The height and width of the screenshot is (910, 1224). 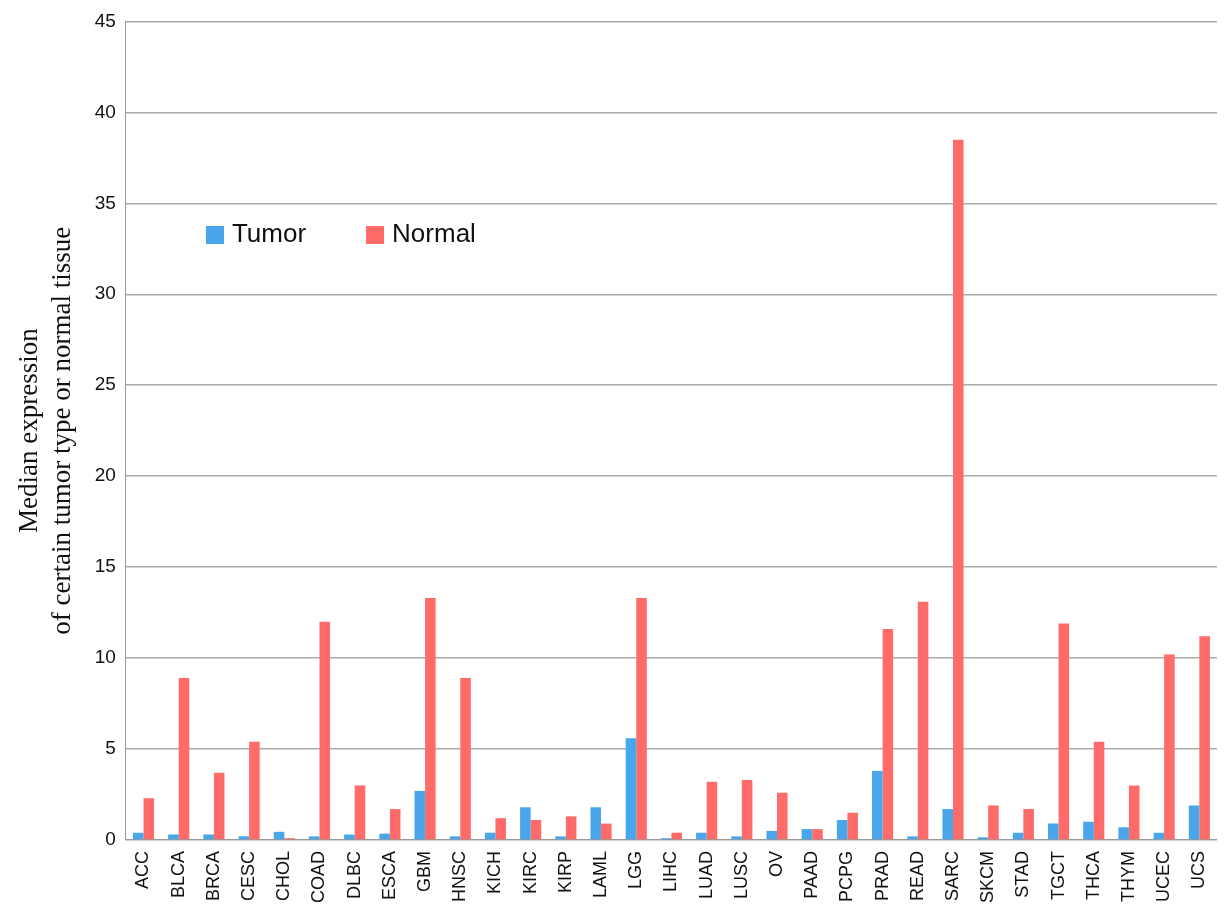 What do you see at coordinates (44, 430) in the screenshot?
I see `y-axis-title: Median expression of certain tumor type or normal tissue` at bounding box center [44, 430].